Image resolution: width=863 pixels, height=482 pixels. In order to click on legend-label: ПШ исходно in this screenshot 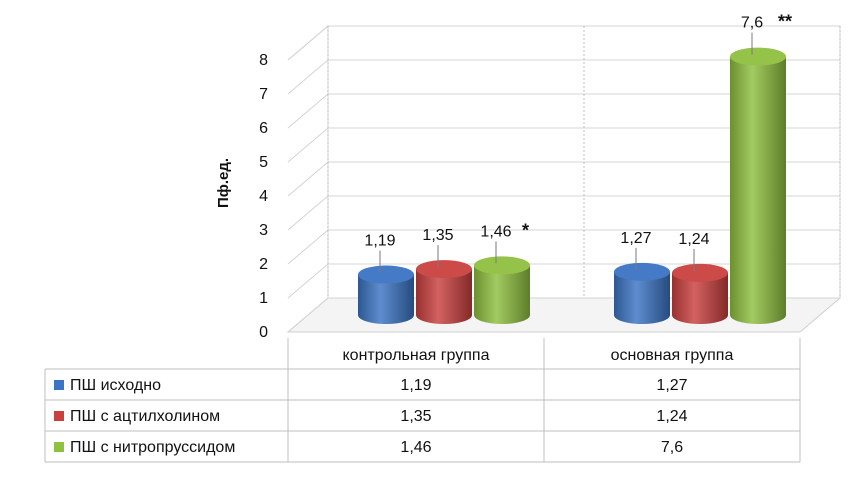, I will do `click(115, 385)`.